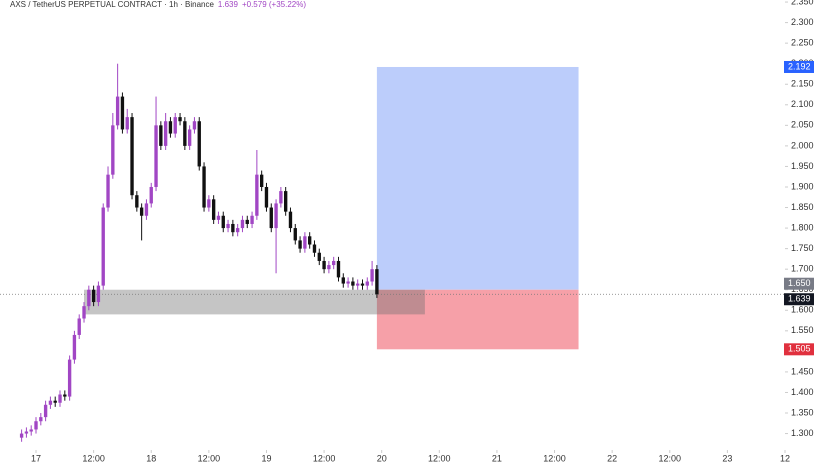  I want to click on x-tick-label: 20, so click(382, 458).